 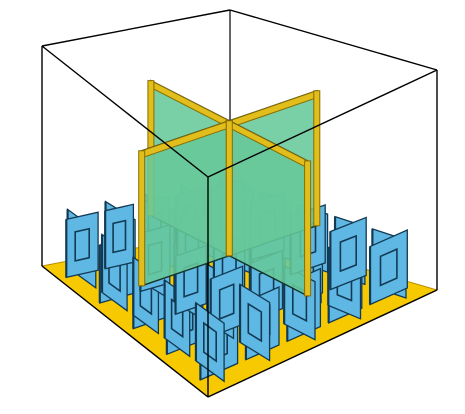 I want to click on small-partition-6-window, so click(x=119, y=236).